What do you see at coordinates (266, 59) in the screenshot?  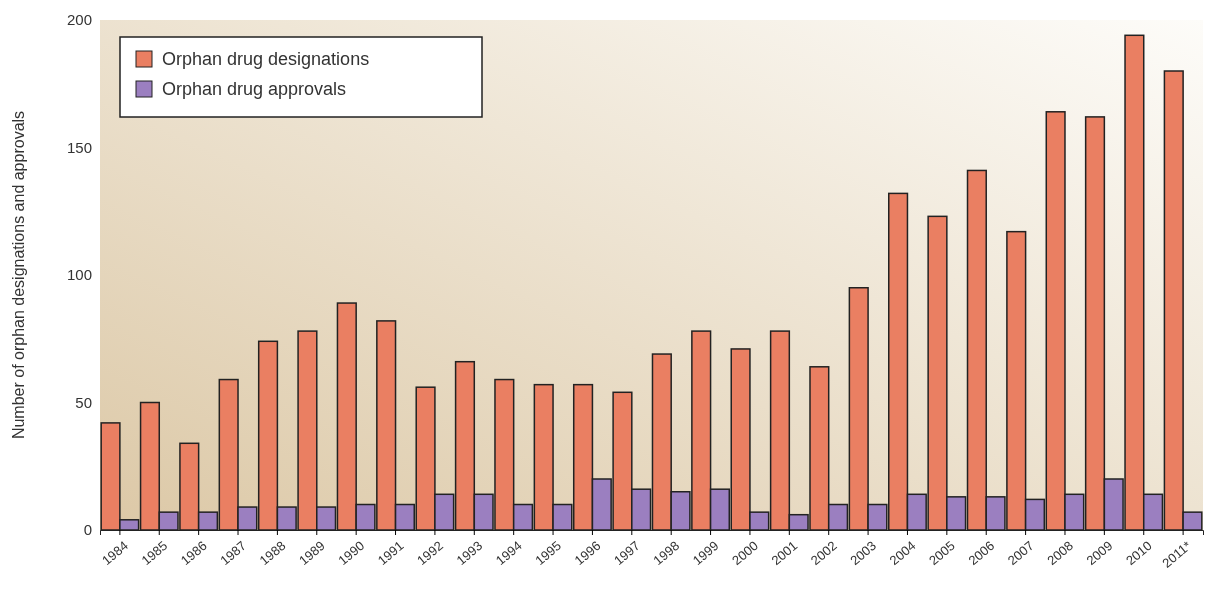 I see `legend-label: Orphan drug designations` at bounding box center [266, 59].